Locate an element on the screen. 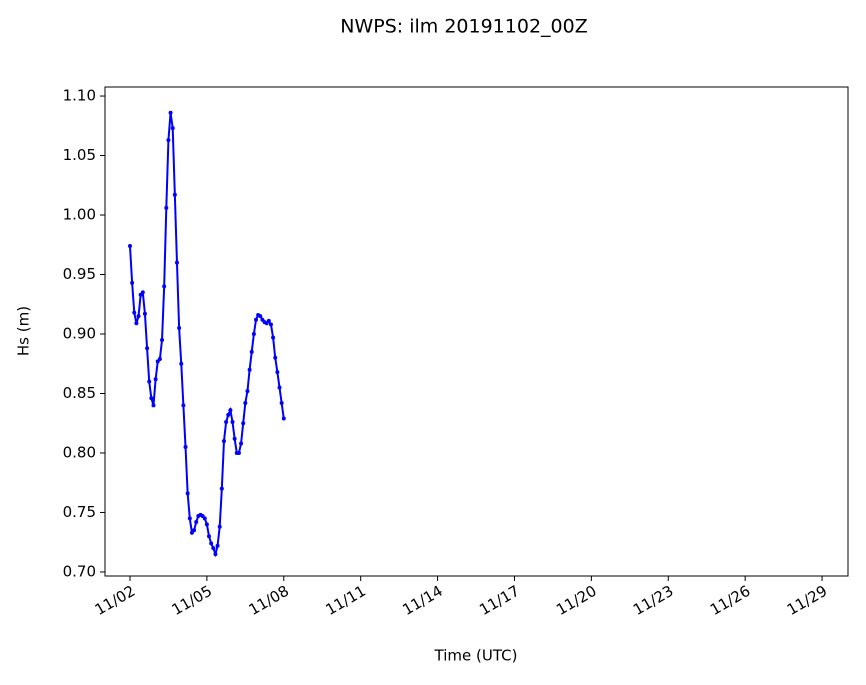 This screenshot has height=685, width=866. x-tick-label: 11/26 is located at coordinates (730, 600).